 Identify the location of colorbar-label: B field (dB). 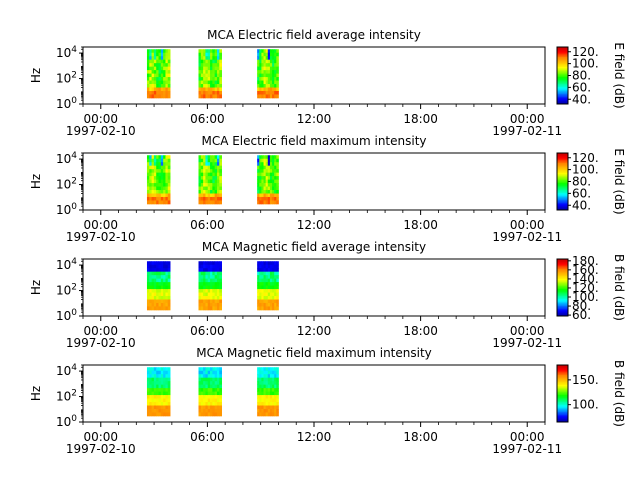
(619, 287).